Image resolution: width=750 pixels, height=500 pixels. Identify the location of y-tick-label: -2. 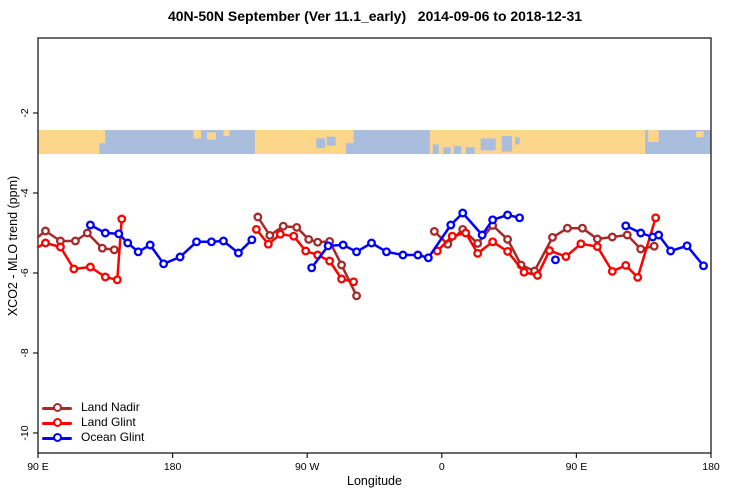
(25, 112).